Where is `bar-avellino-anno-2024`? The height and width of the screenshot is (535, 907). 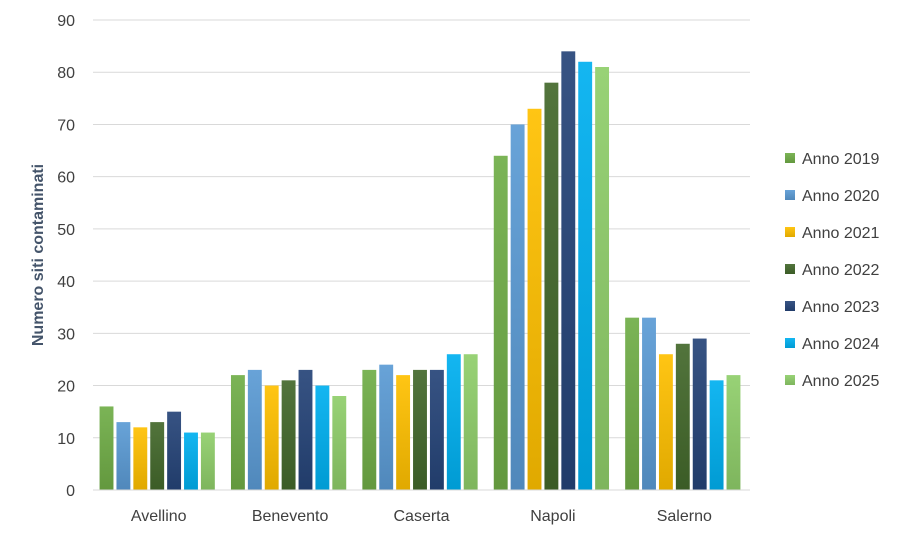
bar-avellino-anno-2024 is located at coordinates (191, 461).